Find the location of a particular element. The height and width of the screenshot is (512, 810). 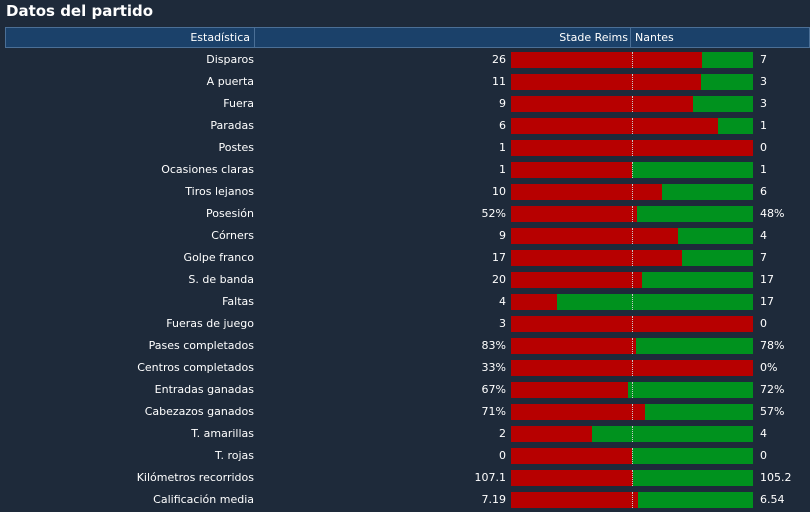

away-value: 17 is located at coordinates (767, 279).